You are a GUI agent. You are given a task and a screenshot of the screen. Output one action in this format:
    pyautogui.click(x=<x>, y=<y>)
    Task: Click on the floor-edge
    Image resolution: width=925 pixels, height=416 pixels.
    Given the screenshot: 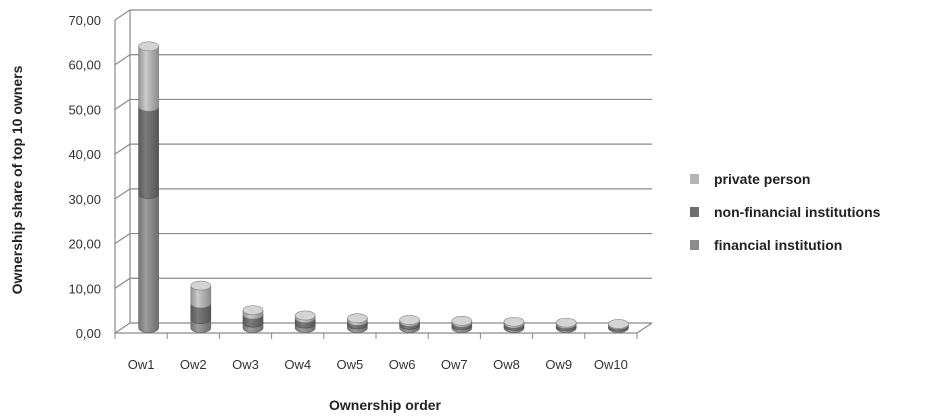 What is the action you would take?
    pyautogui.click(x=644, y=328)
    